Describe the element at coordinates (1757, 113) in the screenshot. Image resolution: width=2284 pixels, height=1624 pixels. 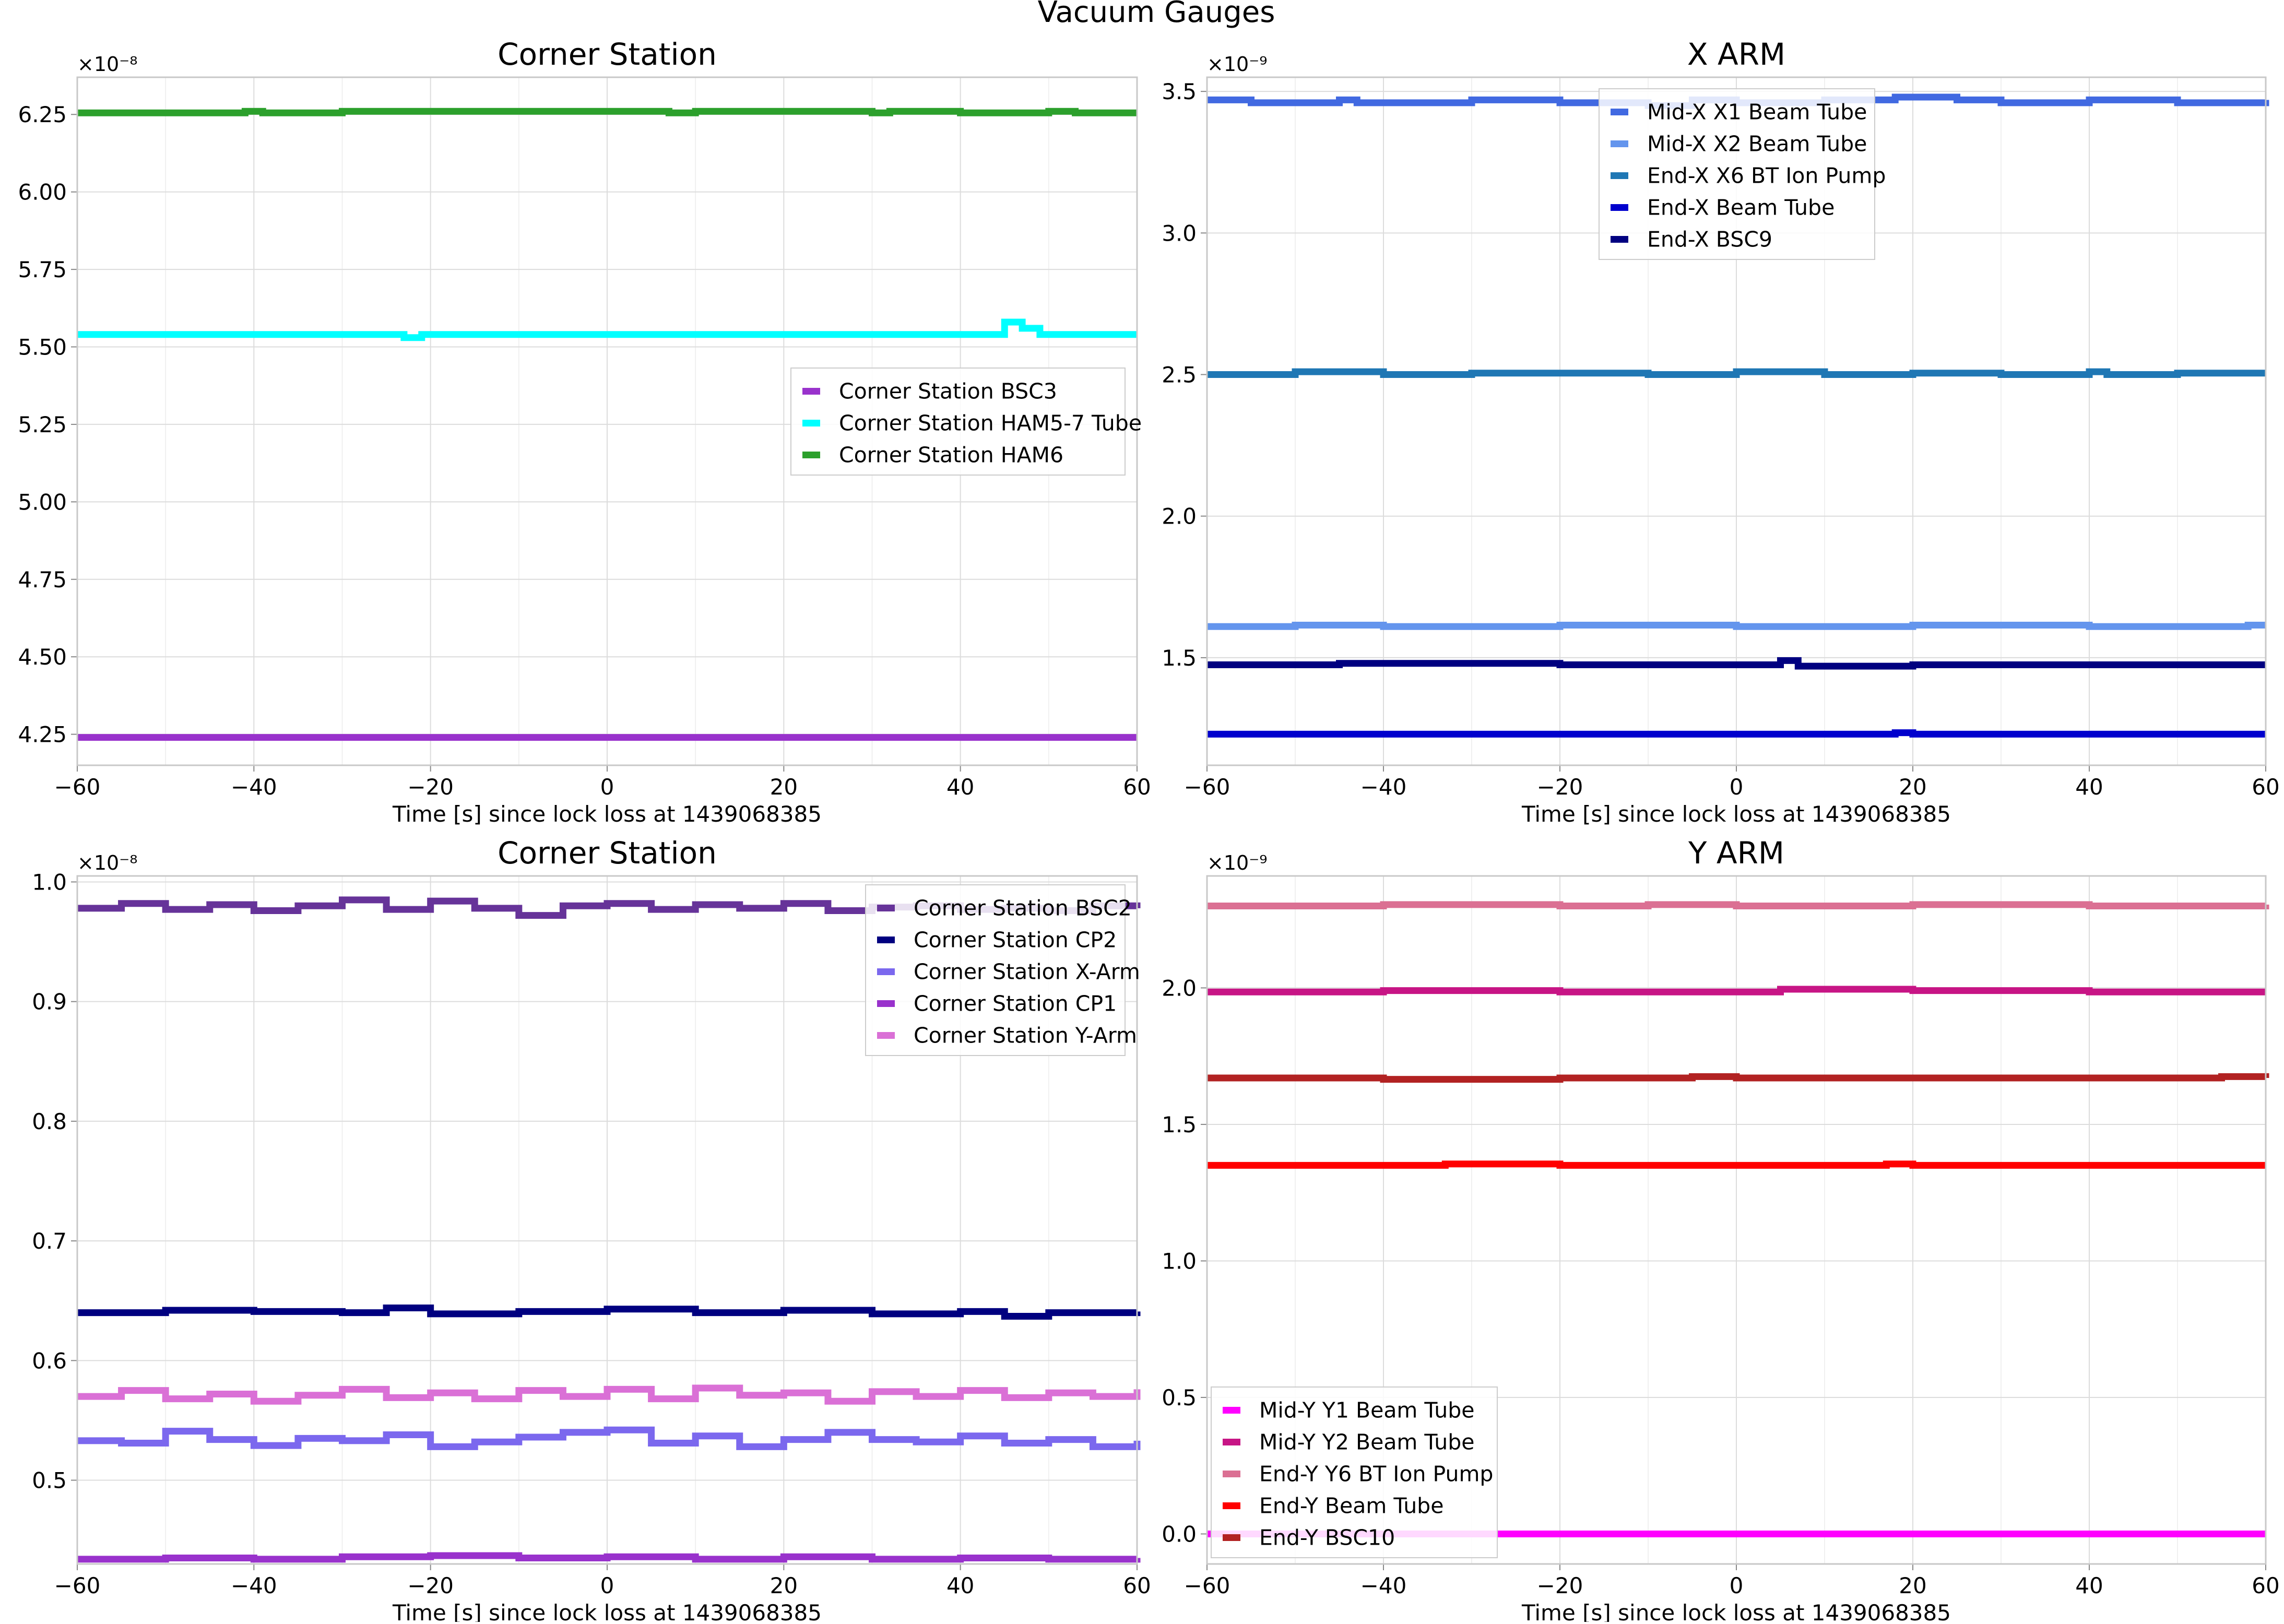
I see `legend-label: Mid-X X1 Beam Tube` at that location.